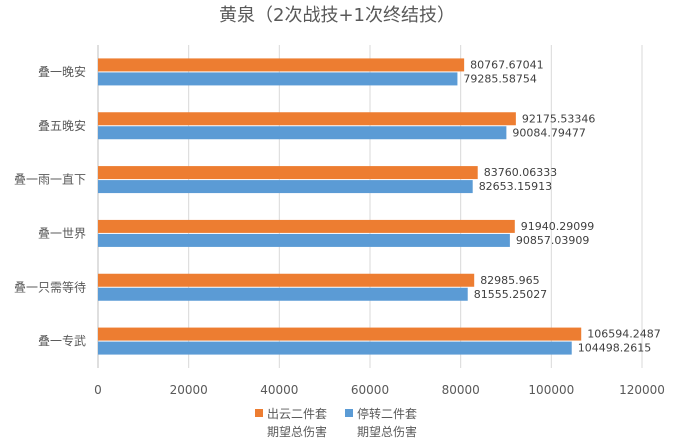 The width and height of the screenshot is (675, 448). I want to click on legend-label-line-1: 停转二件套, so click(387, 413).